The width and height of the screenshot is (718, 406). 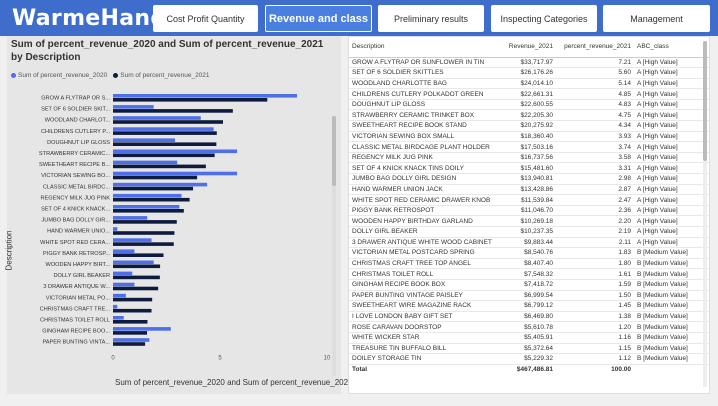 I want to click on cell-percent-revenue-2021: 3.93, so click(x=595, y=137).